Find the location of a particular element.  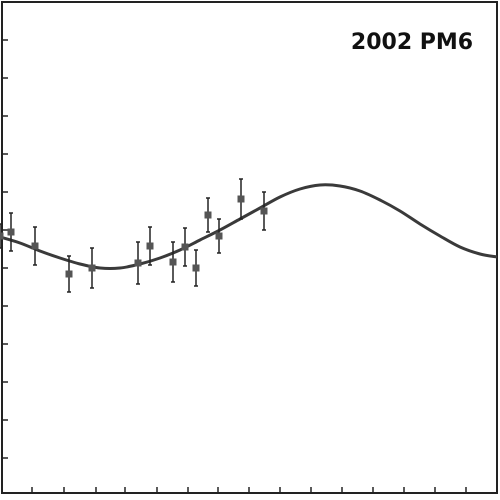

data-points is located at coordinates (134, 235).